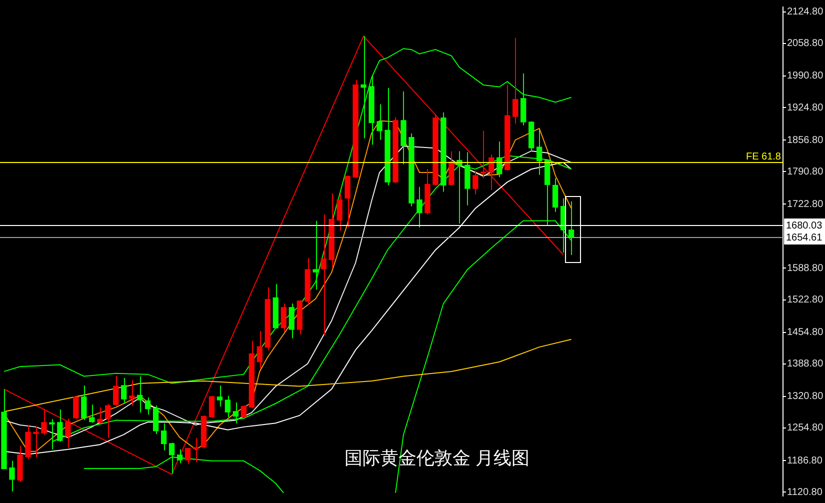 This screenshot has height=503, width=825. I want to click on y-tick-label: 1454.80, so click(805, 332).